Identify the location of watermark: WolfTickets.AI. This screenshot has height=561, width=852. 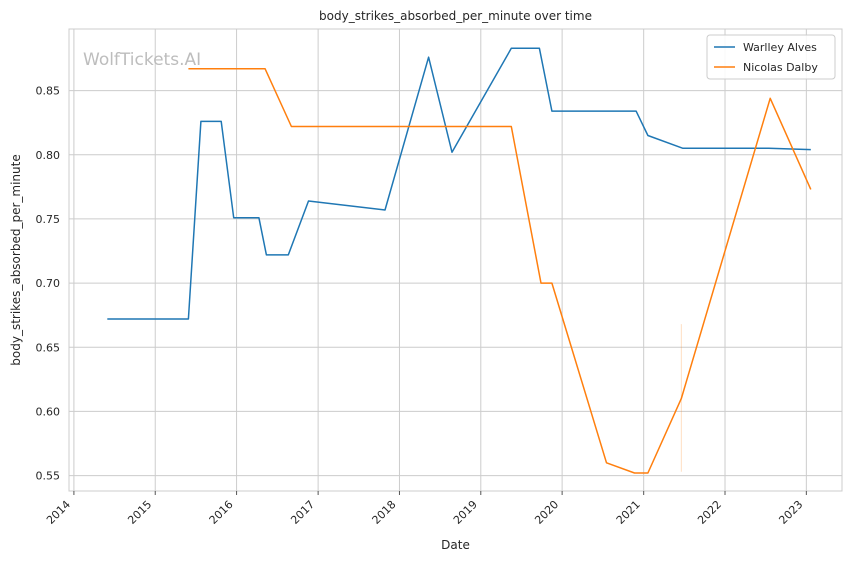
(142, 60).